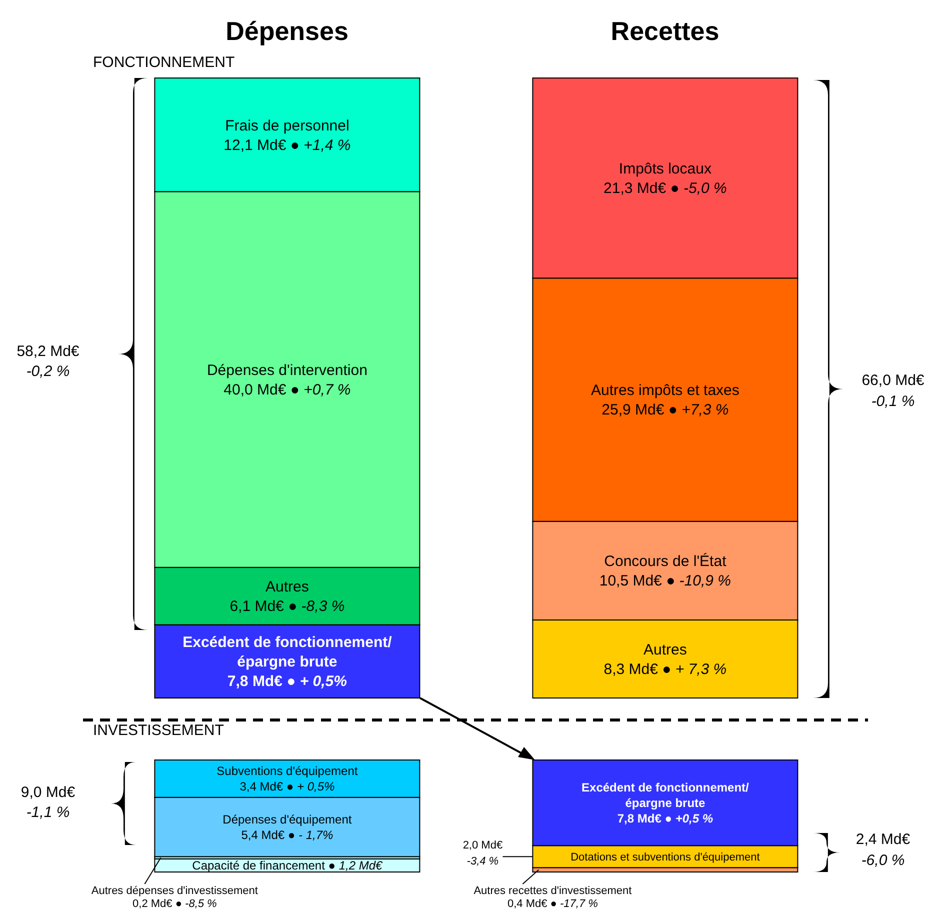  I want to click on chart-title: FONCTIONNEMENT, so click(164, 62).